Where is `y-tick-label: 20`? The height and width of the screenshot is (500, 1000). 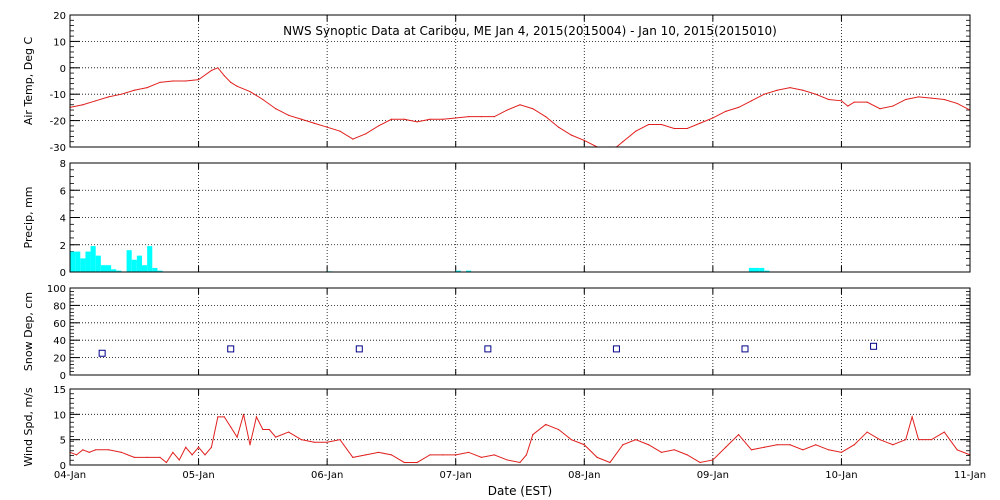
y-tick-label: 20 is located at coordinates (59, 359).